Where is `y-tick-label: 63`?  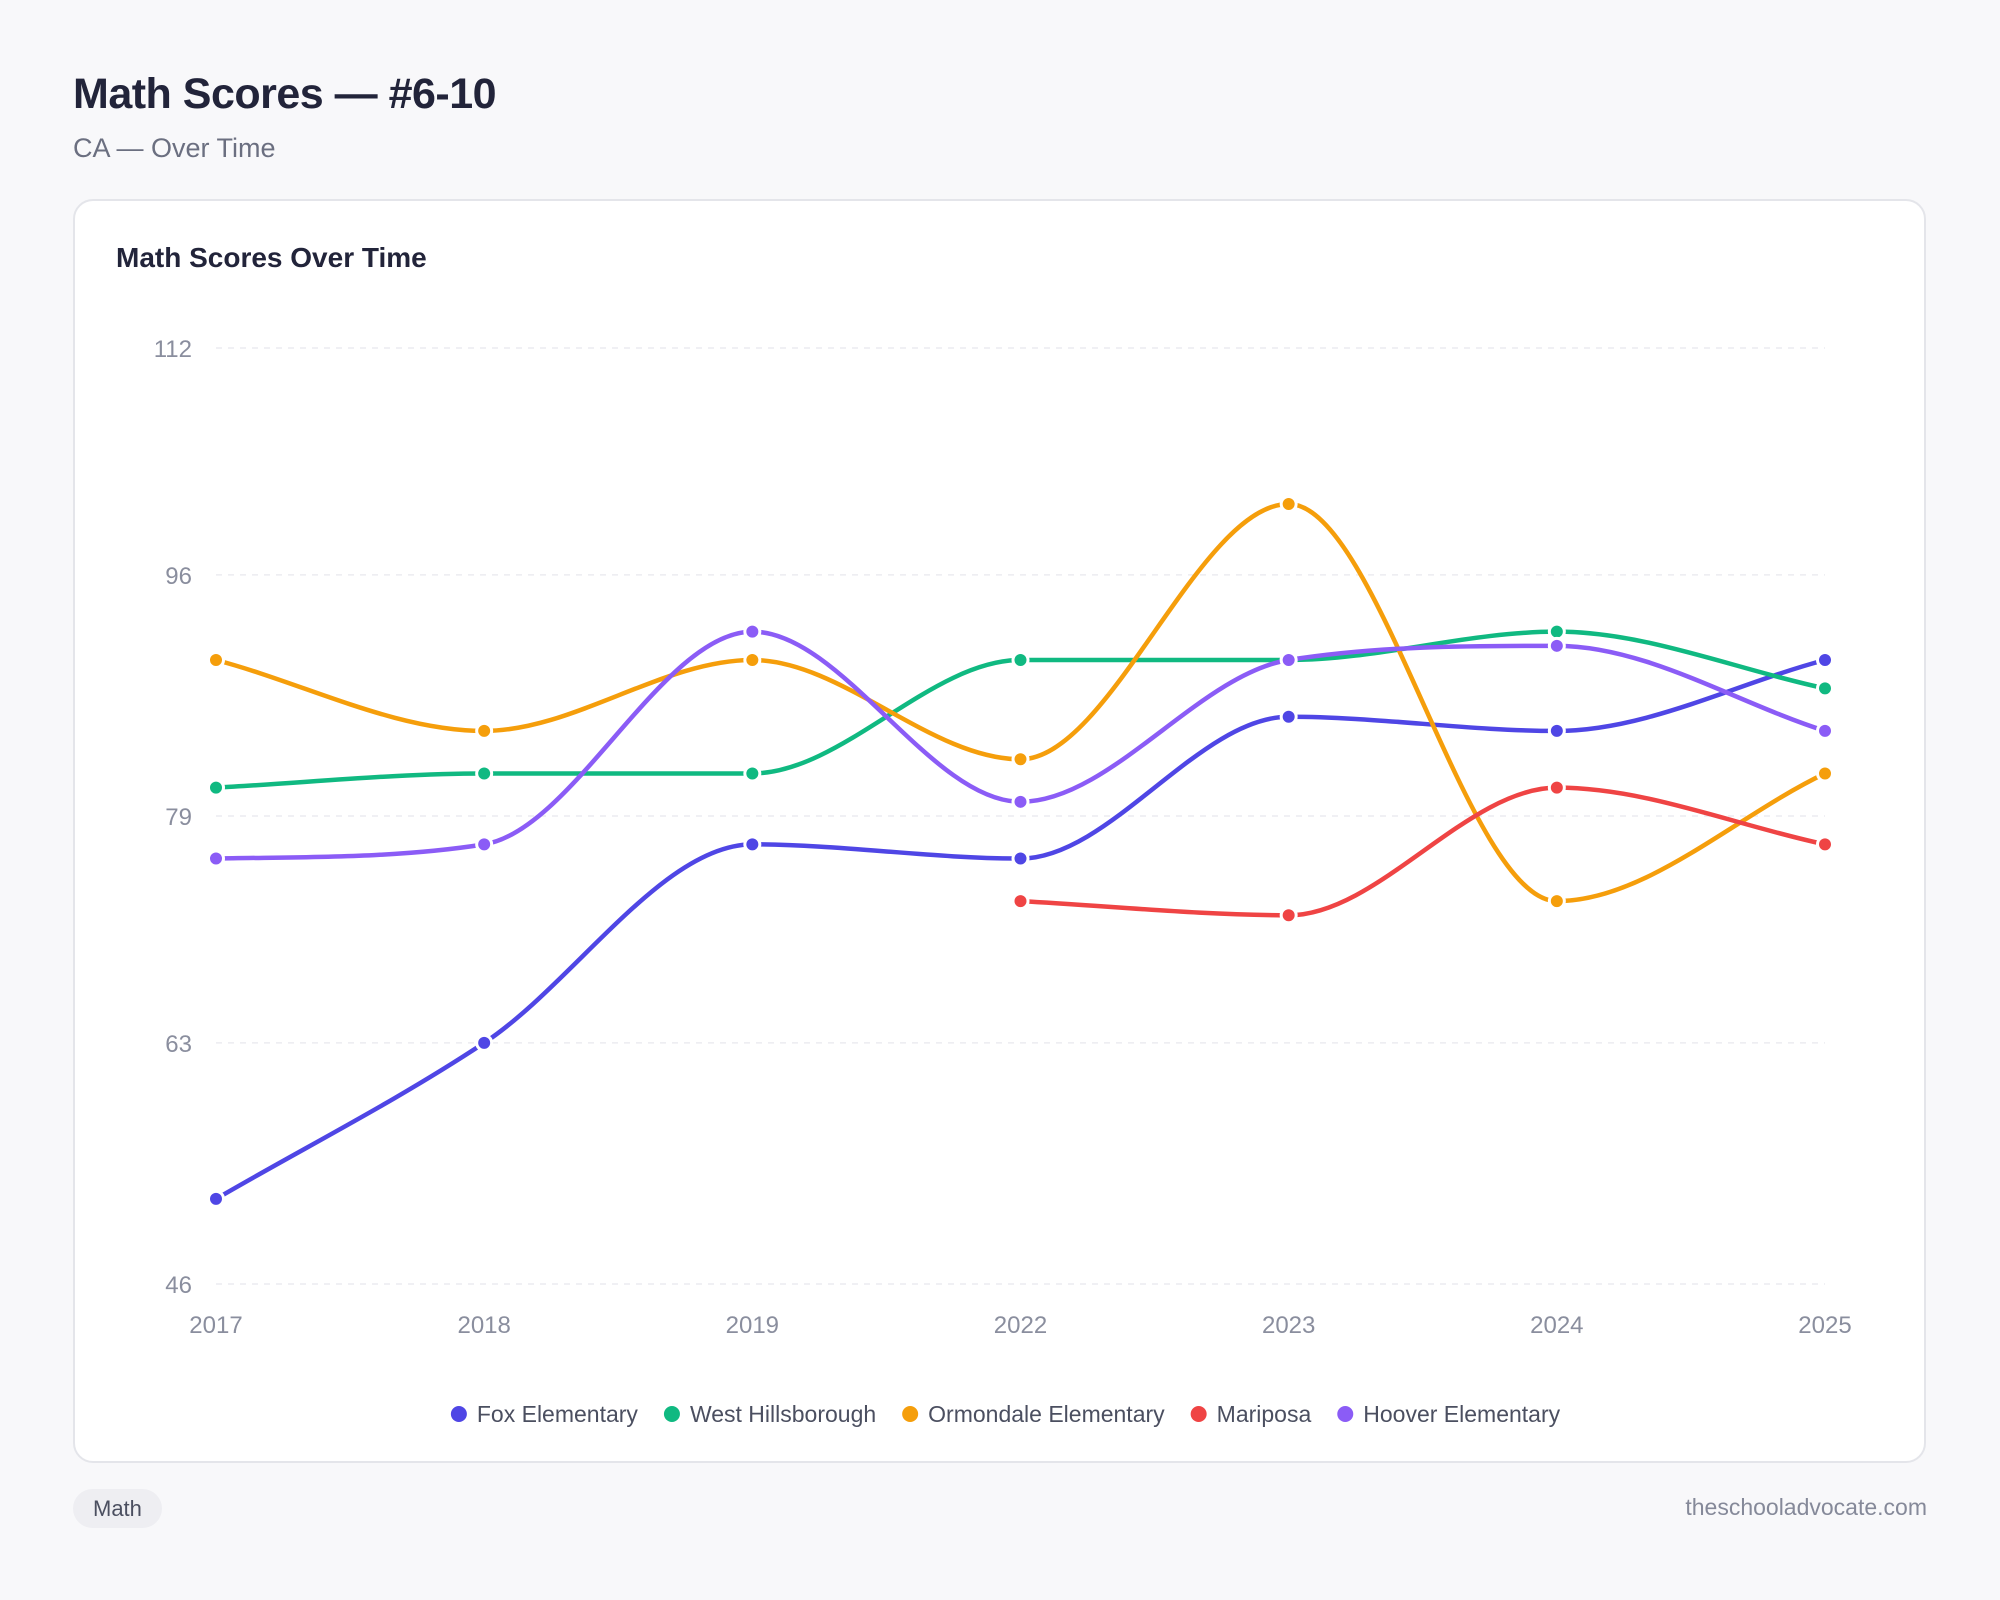
y-tick-label: 63 is located at coordinates (178, 1044).